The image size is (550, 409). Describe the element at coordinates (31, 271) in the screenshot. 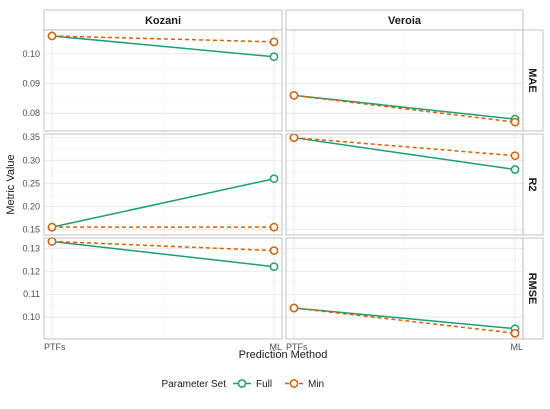

I see `y-tick-label: 0.12` at that location.